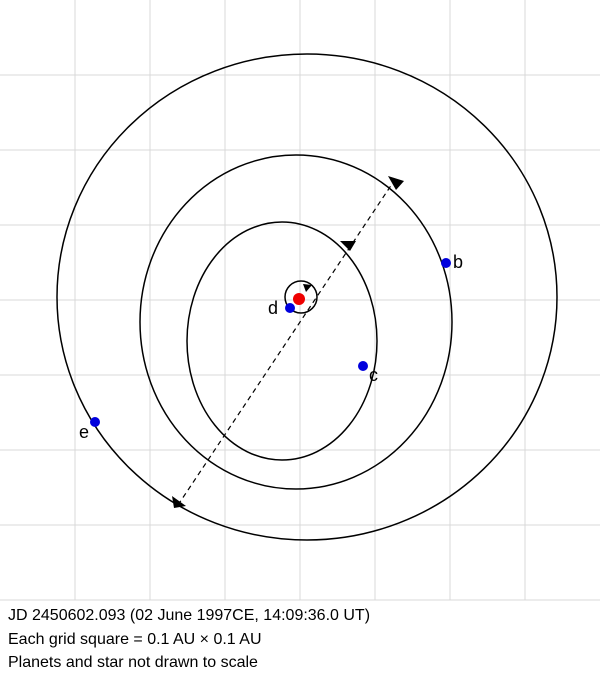 This screenshot has width=600, height=675. What do you see at coordinates (282, 341) in the screenshot?
I see `orbit-c` at bounding box center [282, 341].